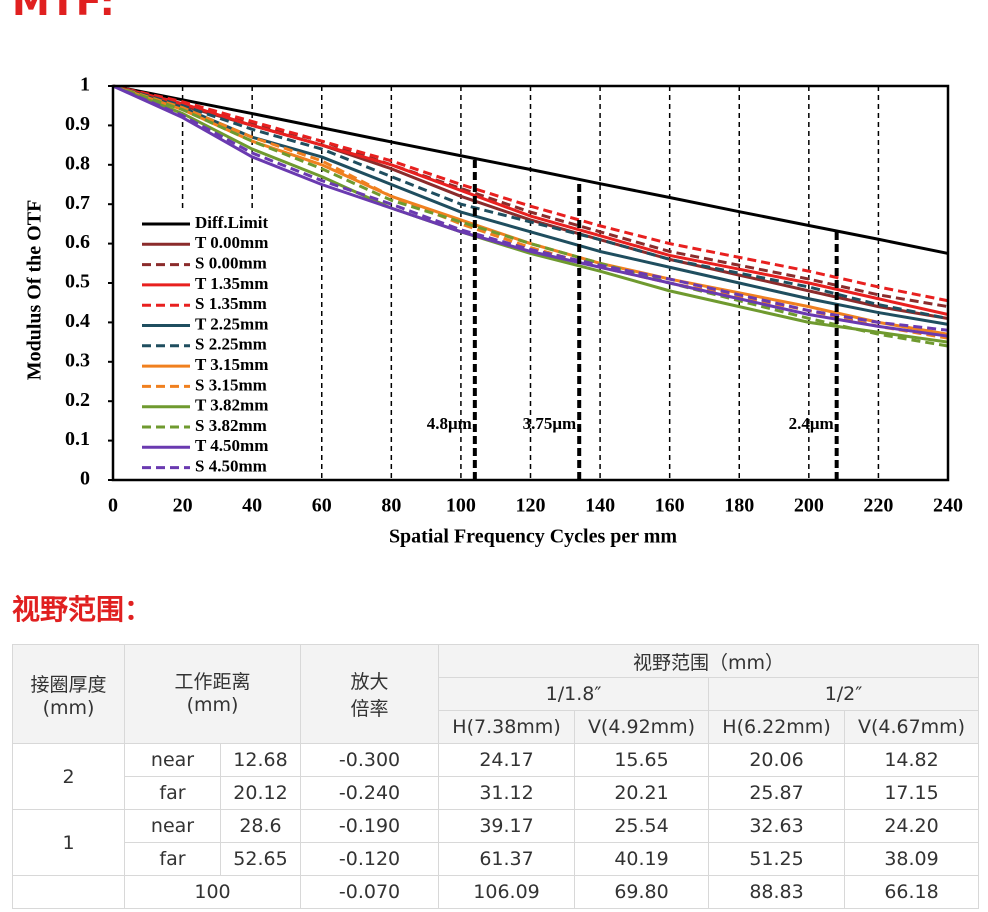 This screenshot has height=912, width=988. Describe the element at coordinates (550, 423) in the screenshot. I see `marker-label: 3.75μm` at that location.